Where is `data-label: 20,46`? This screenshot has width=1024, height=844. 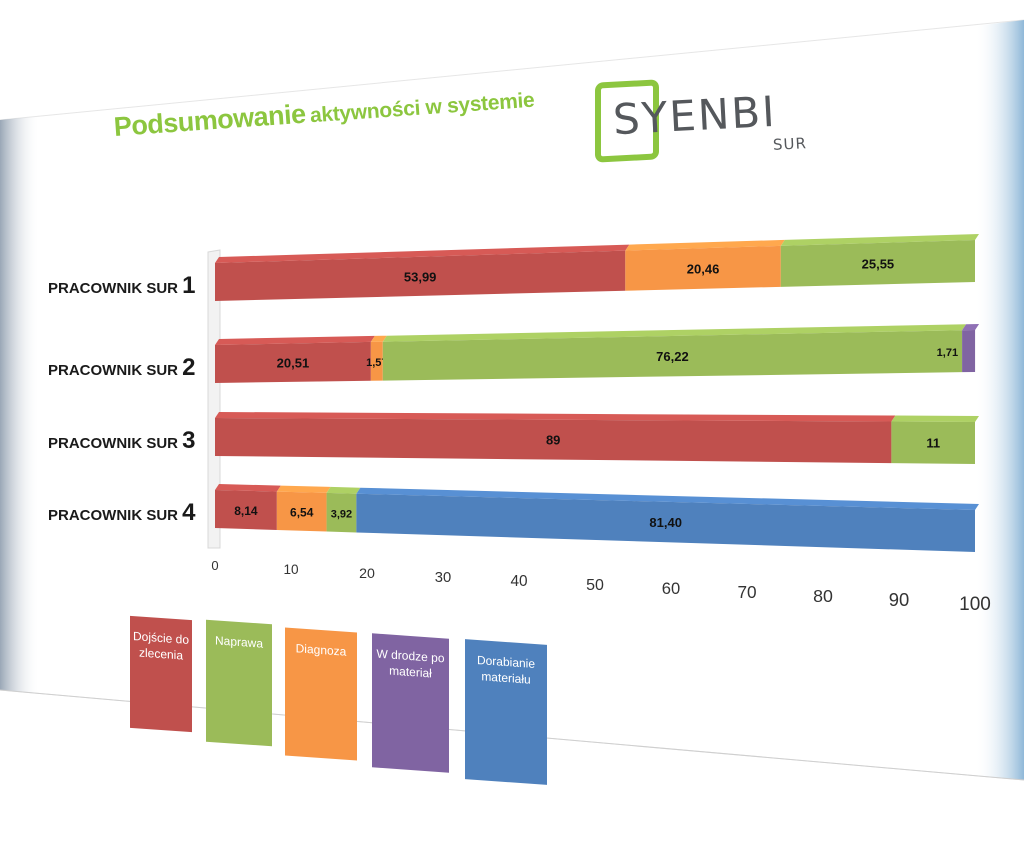 data-label: 20,46 is located at coordinates (703, 269).